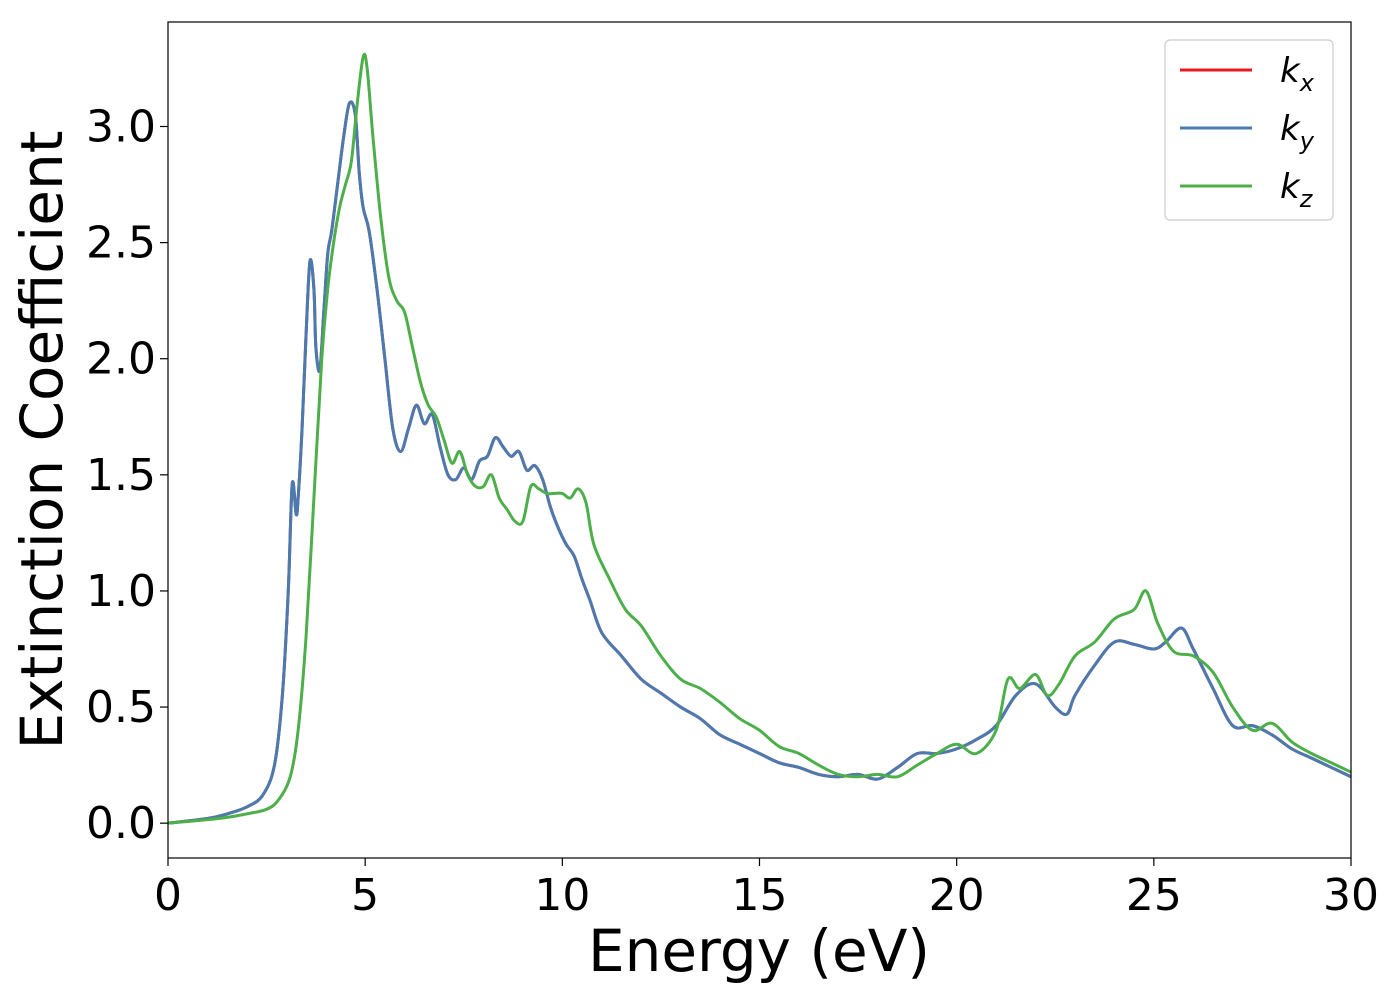 The image size is (1400, 1000). I want to click on x-tick-label: 5, so click(365, 895).